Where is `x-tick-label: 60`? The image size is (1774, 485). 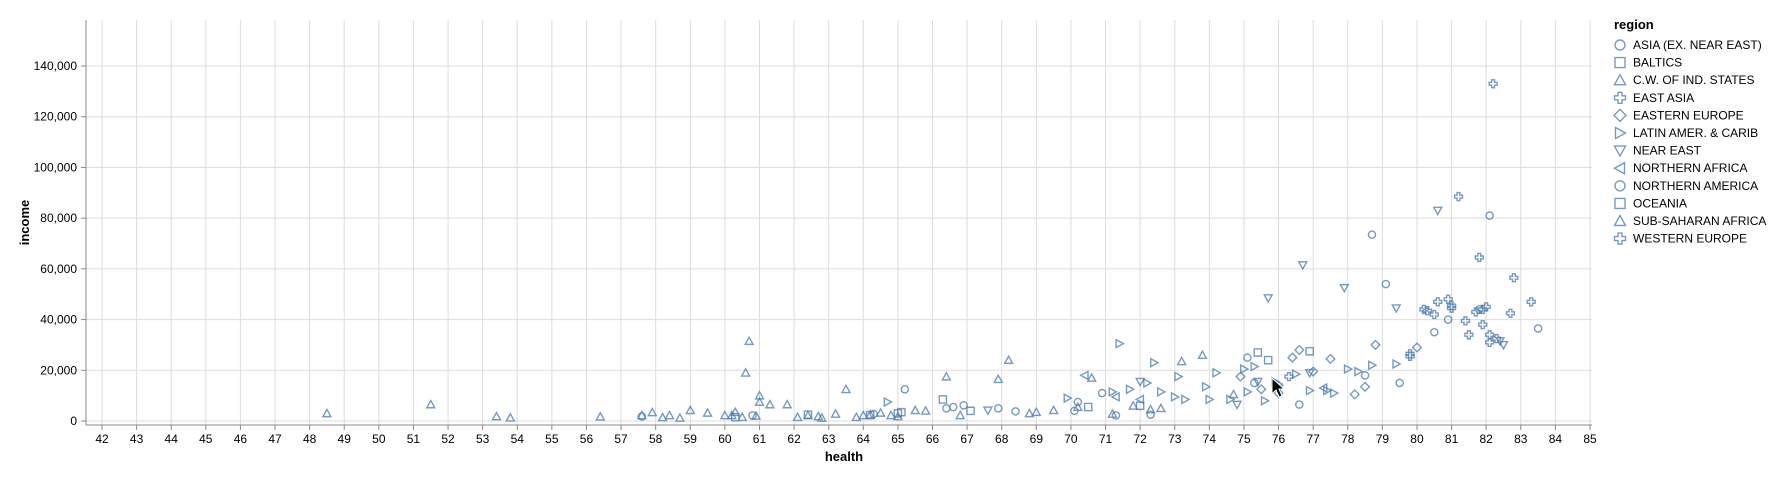 x-tick-label: 60 is located at coordinates (725, 439).